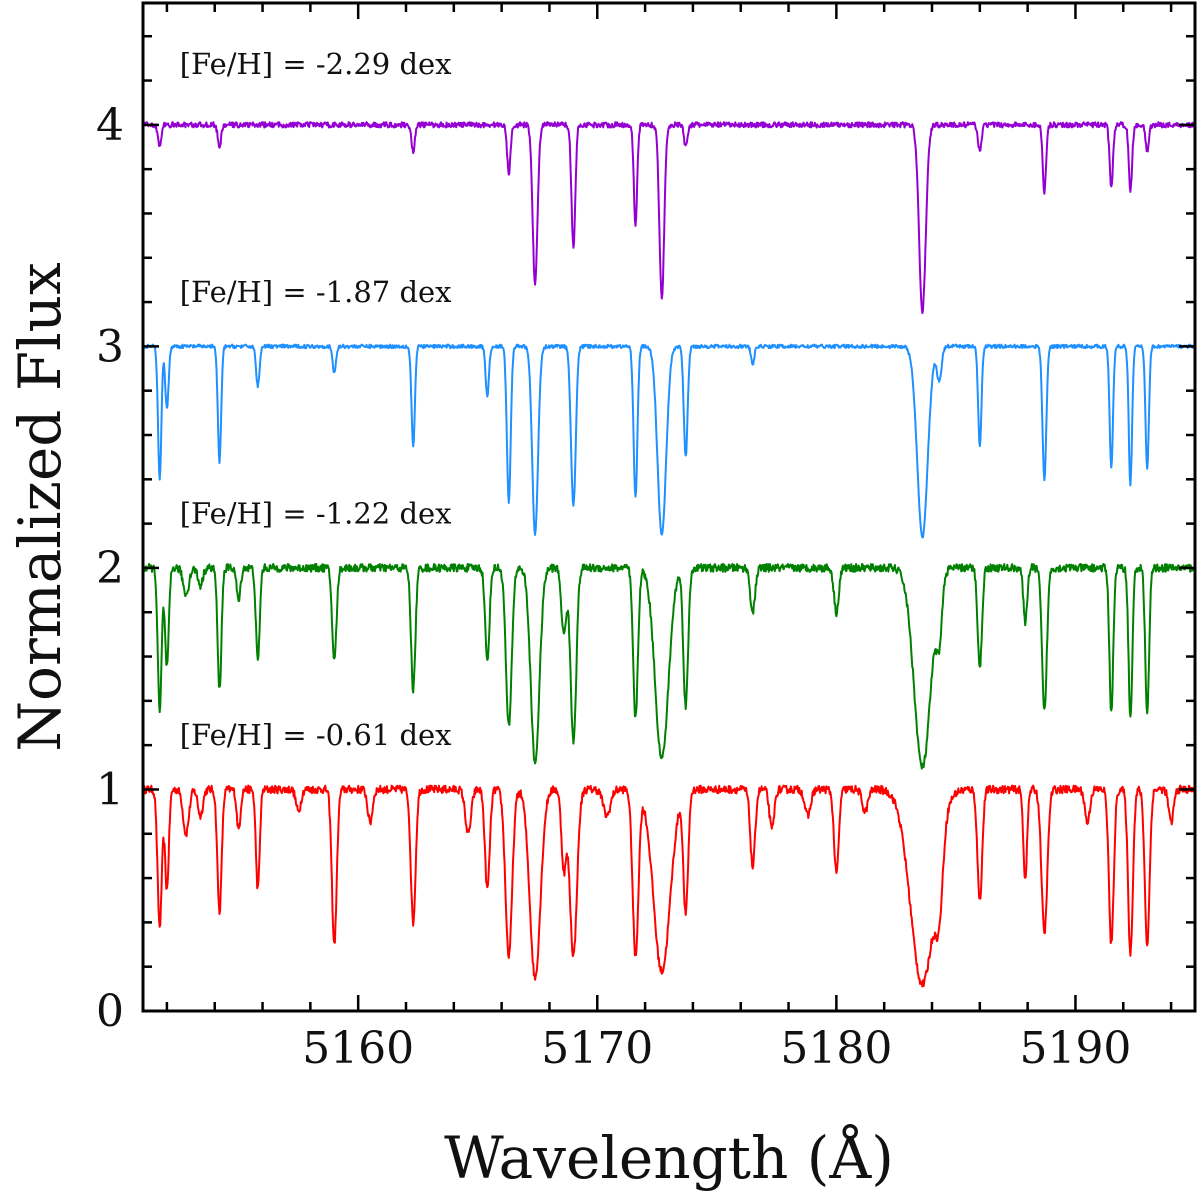 The image size is (1200, 1202). What do you see at coordinates (40, 506) in the screenshot?
I see `y-axis-title: Normalized Flux` at bounding box center [40, 506].